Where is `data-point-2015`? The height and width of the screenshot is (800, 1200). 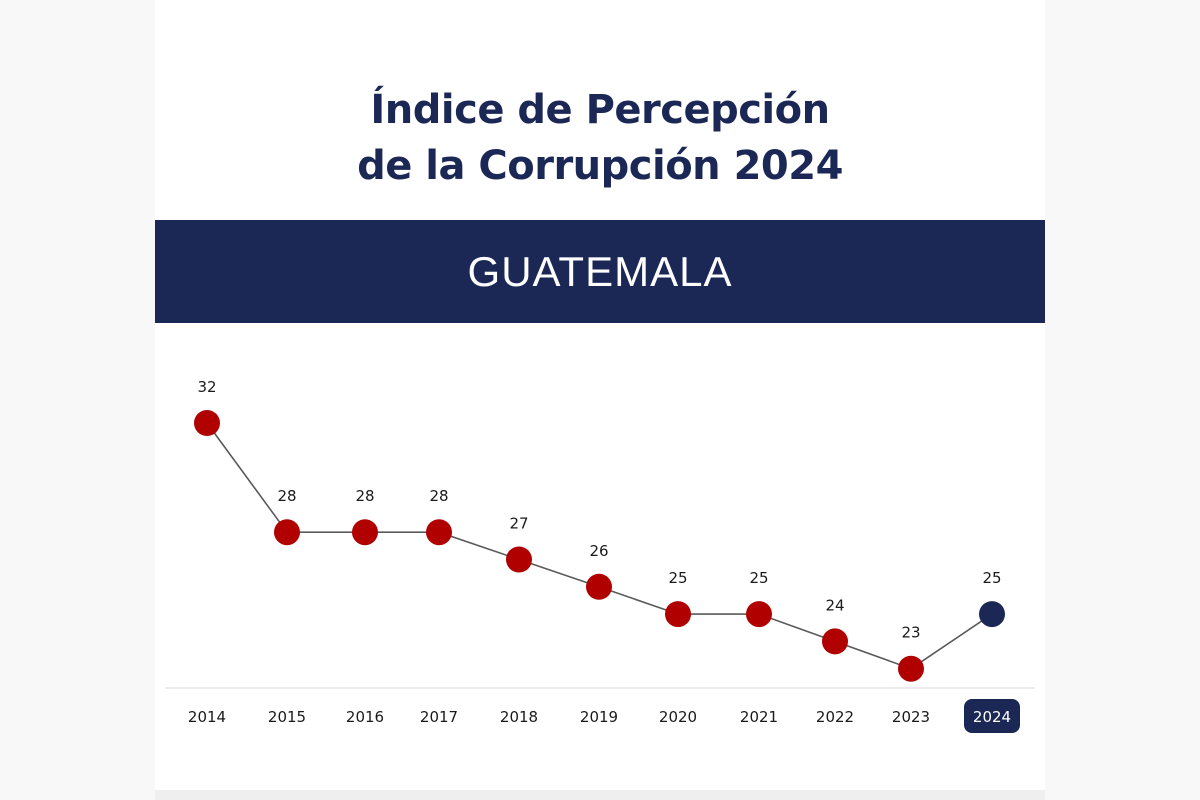
data-point-2015 is located at coordinates (287, 532).